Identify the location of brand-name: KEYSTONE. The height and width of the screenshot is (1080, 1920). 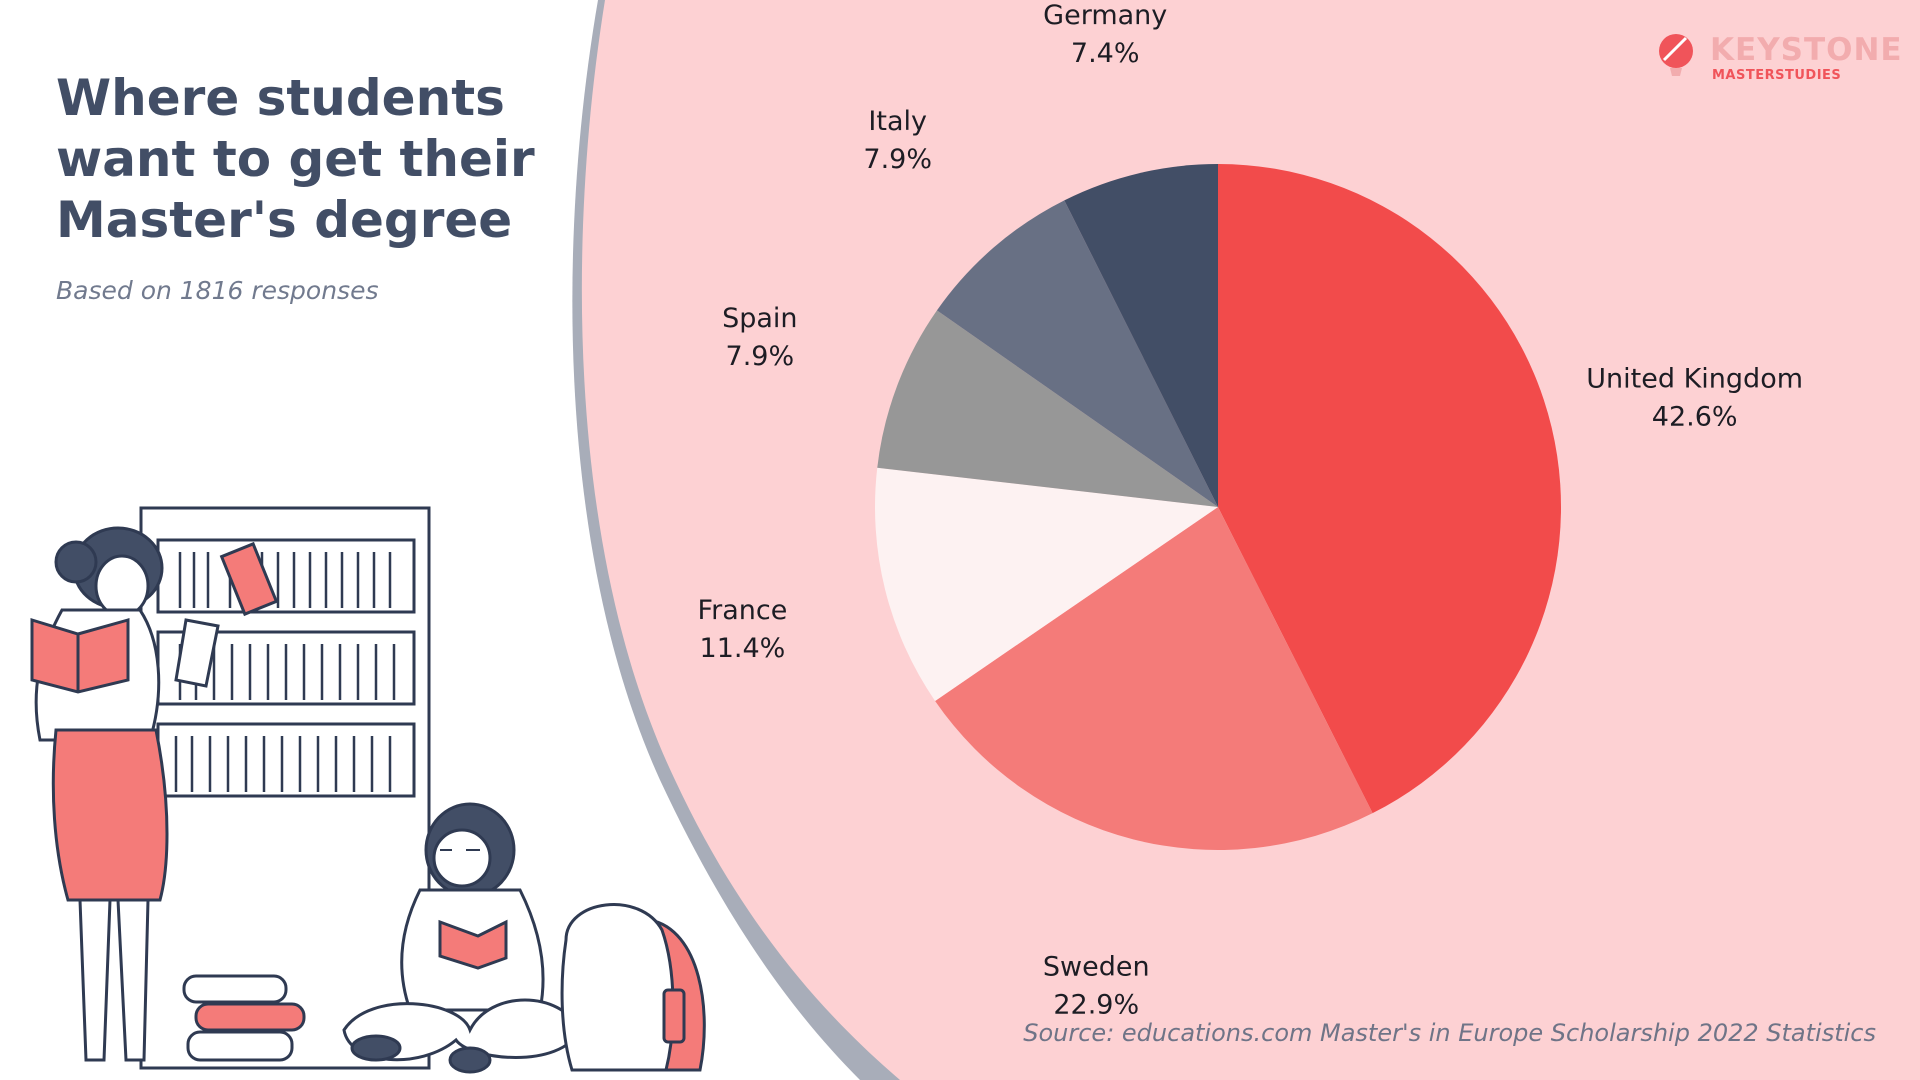
(1806, 50).